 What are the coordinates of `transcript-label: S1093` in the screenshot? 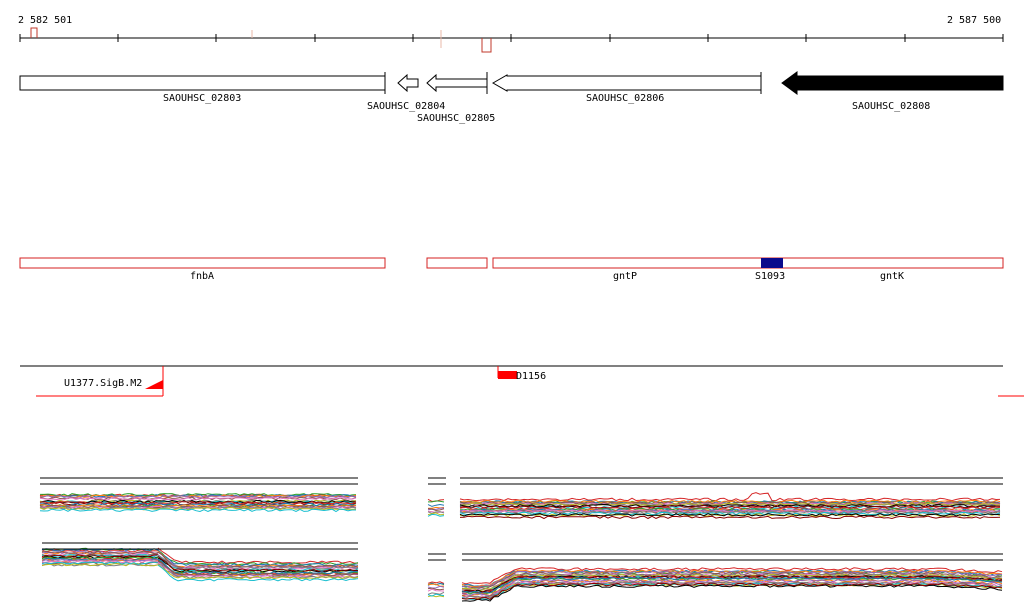 It's located at (770, 276).